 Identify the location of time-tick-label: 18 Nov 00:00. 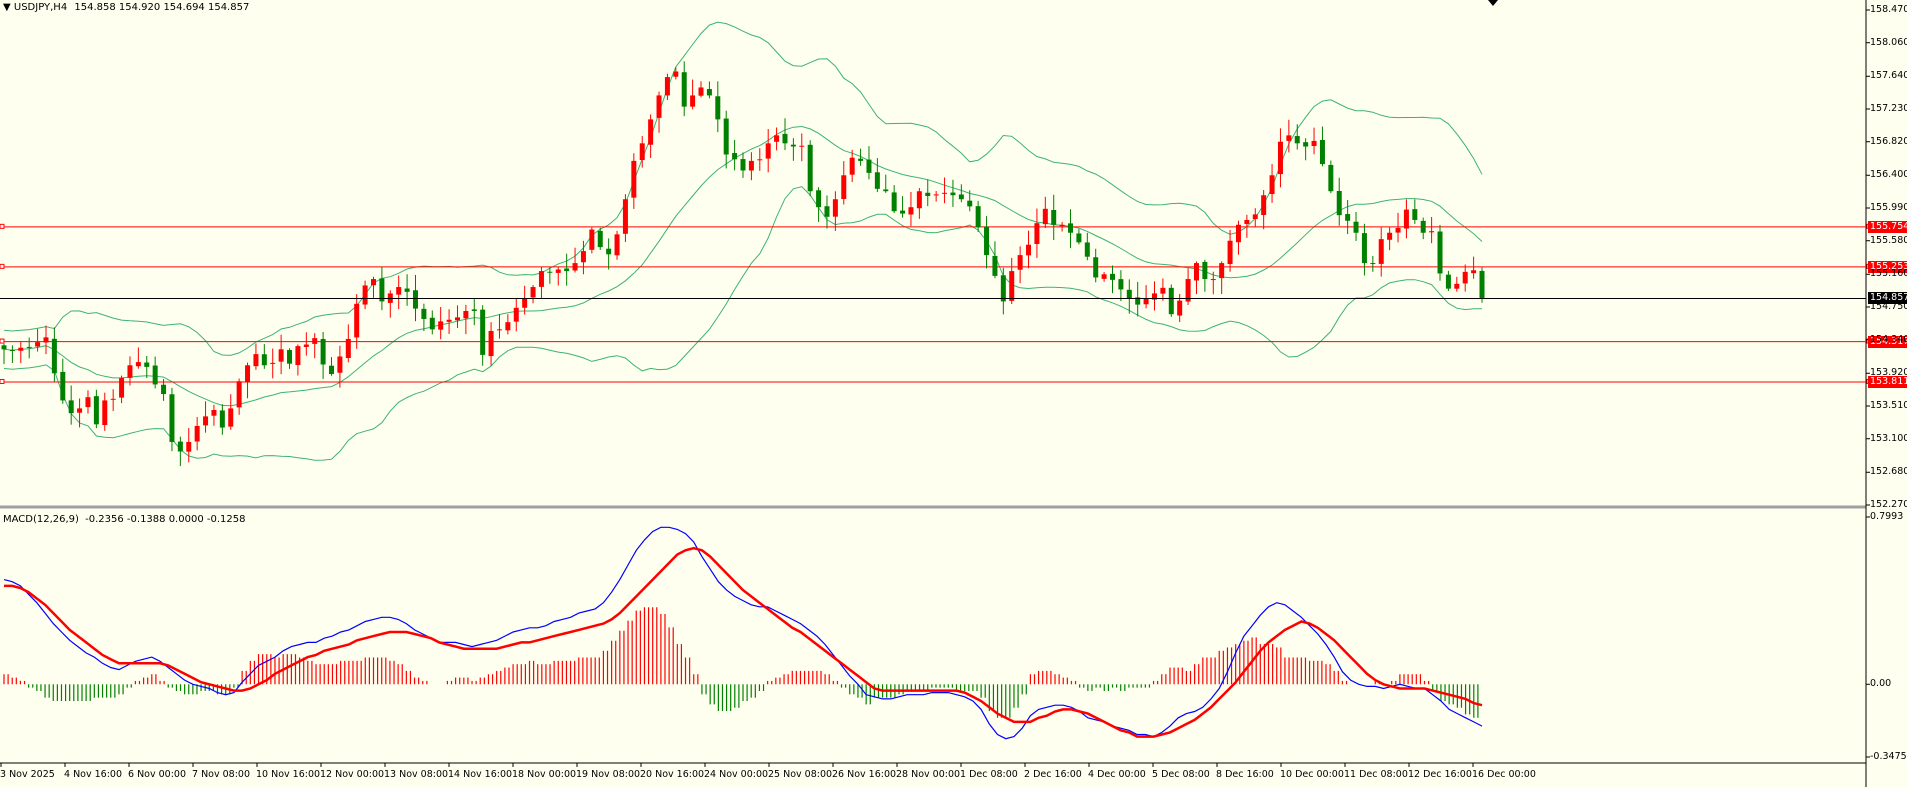
(544, 774).